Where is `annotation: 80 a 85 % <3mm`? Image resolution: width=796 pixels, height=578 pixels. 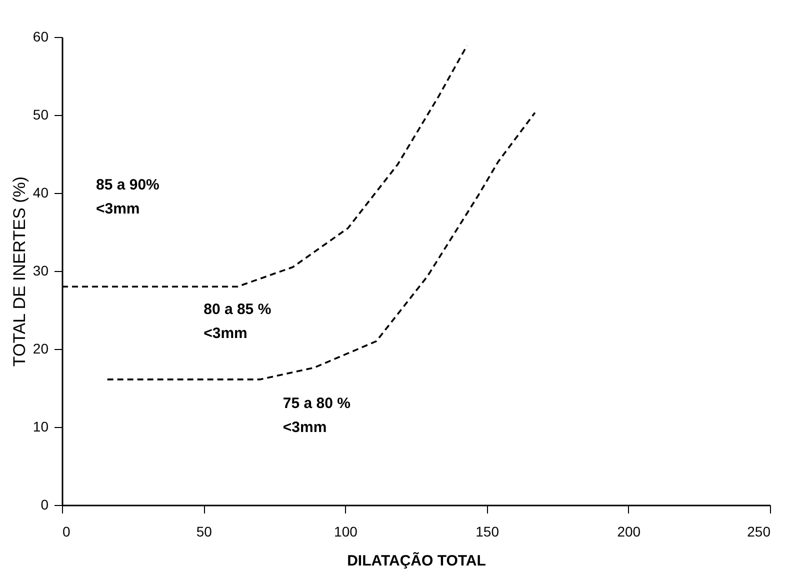 annotation: 80 a 85 % <3mm is located at coordinates (238, 321).